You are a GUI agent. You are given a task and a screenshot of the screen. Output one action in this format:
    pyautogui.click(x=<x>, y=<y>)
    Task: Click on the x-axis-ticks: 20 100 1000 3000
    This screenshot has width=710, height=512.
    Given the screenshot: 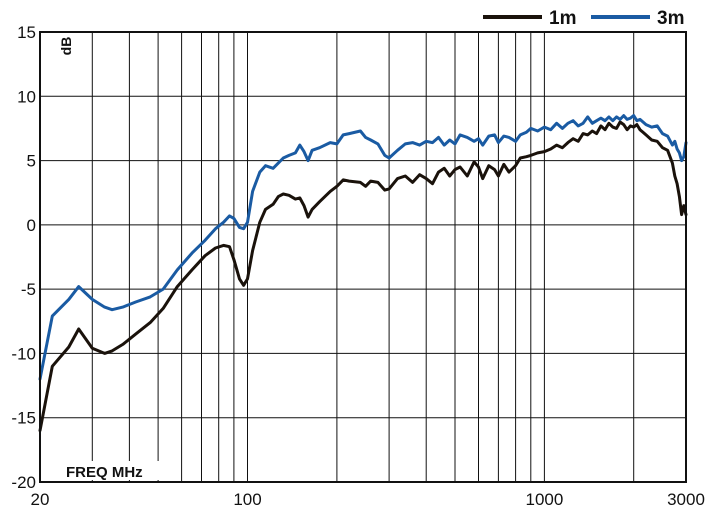 What is the action you would take?
    pyautogui.click(x=368, y=499)
    